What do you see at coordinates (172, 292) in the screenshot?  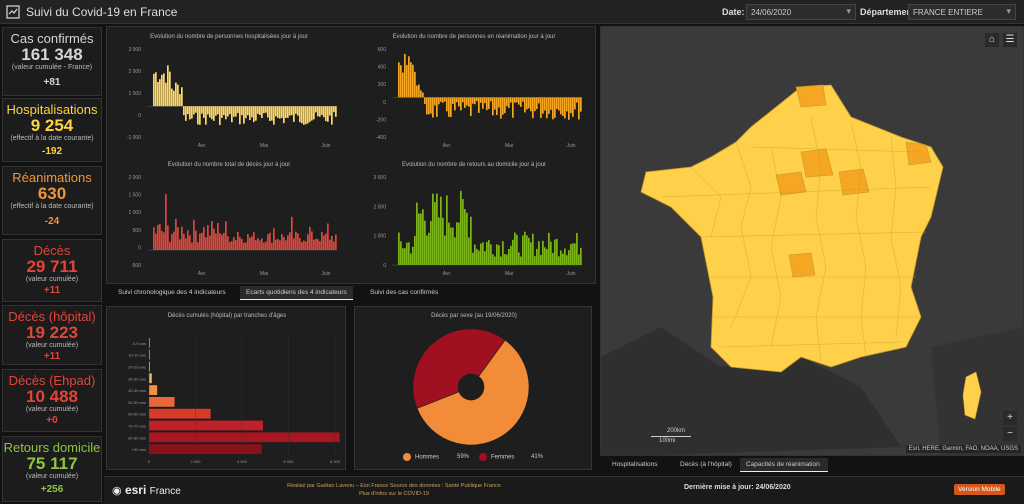 I see `tab-suivi-chronologique: Suivi chronologique des 4 indicateurs` at bounding box center [172, 292].